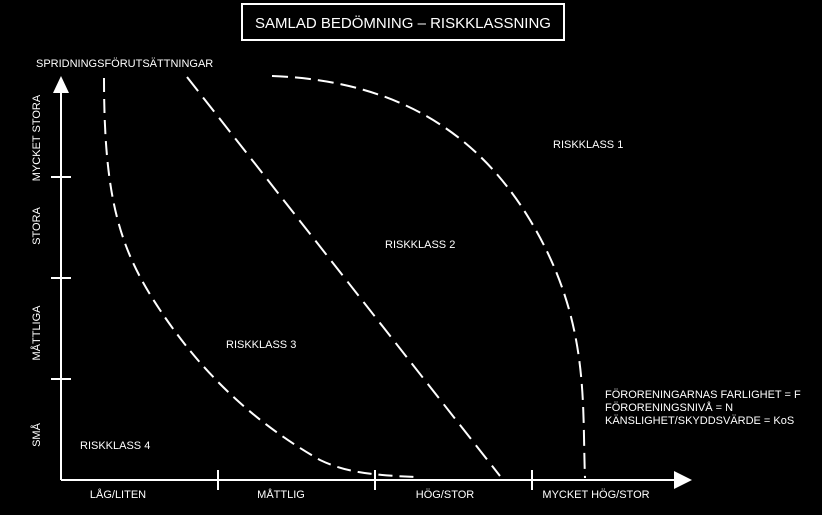  I want to click on region-label-class3: RISKKLASS 3, so click(261, 345).